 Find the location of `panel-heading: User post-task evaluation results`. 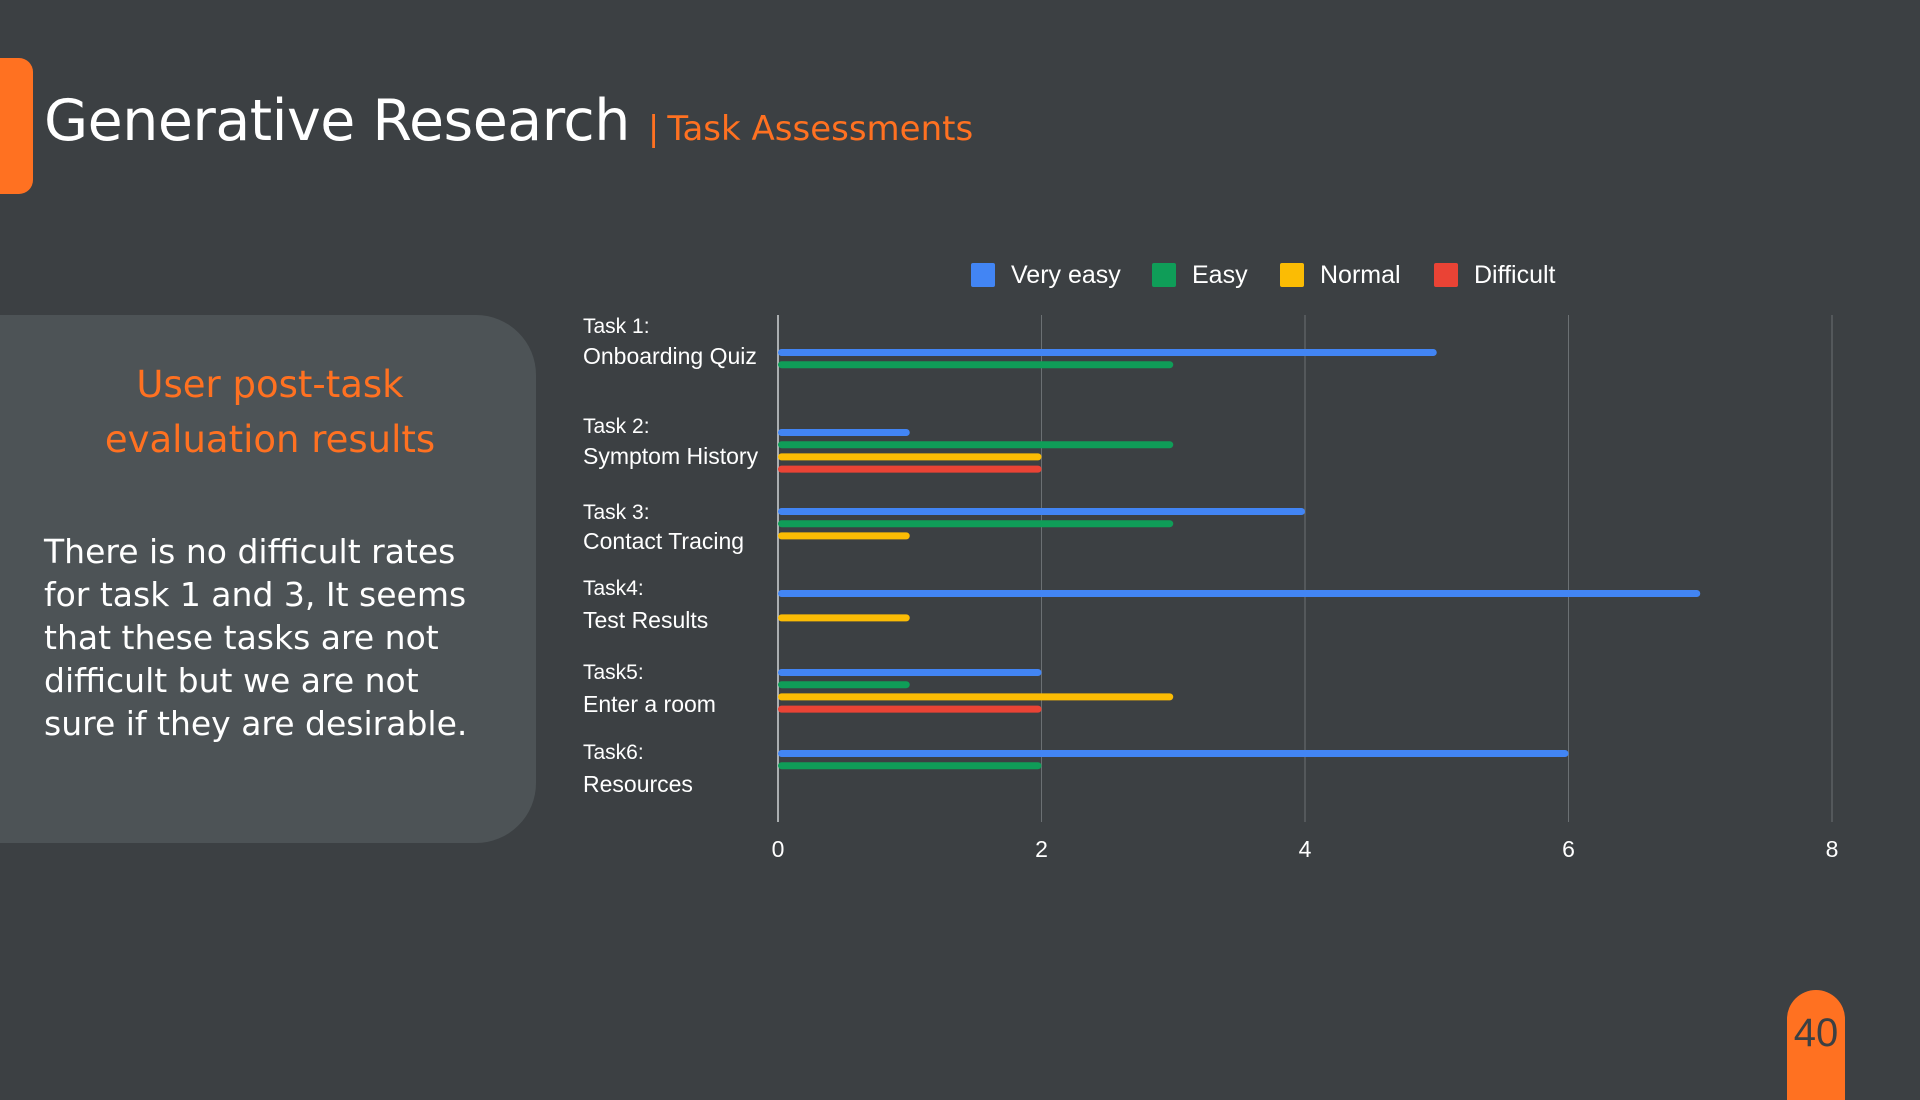

panel-heading: User post-task evaluation results is located at coordinates (270, 412).